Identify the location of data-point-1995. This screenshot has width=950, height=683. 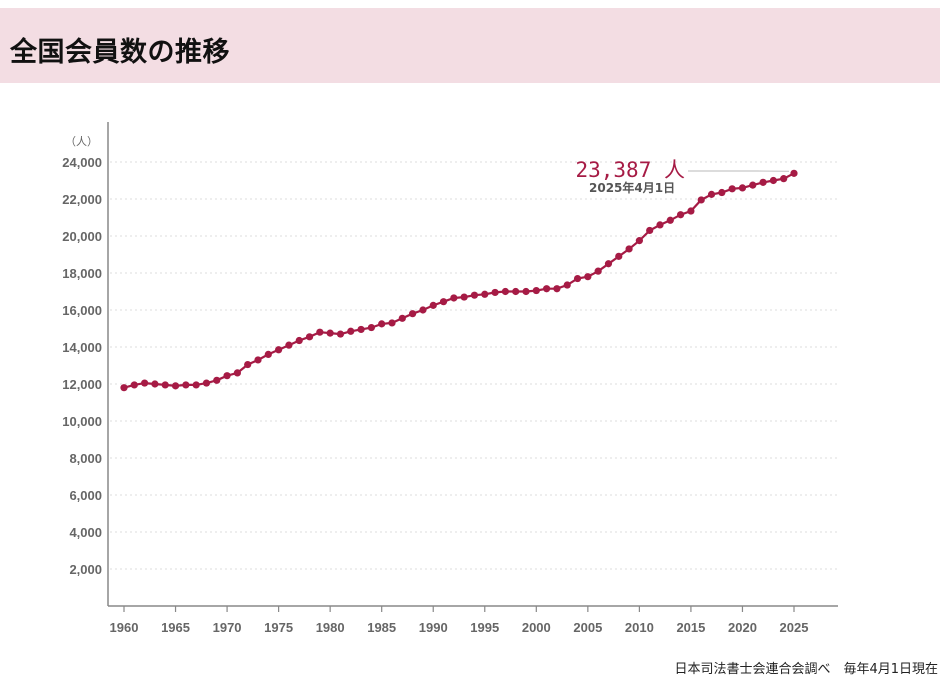
(485, 294).